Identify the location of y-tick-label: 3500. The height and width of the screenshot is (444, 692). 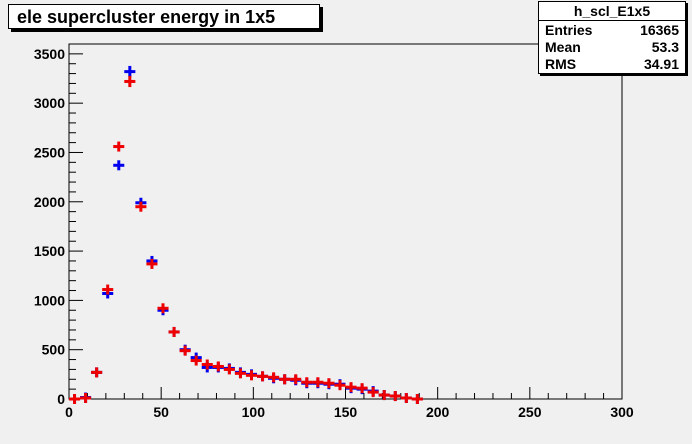
(49, 54).